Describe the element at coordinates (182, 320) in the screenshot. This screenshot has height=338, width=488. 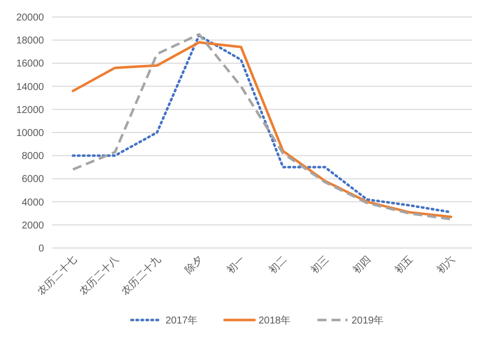
I see `legend-label: 2017年` at that location.